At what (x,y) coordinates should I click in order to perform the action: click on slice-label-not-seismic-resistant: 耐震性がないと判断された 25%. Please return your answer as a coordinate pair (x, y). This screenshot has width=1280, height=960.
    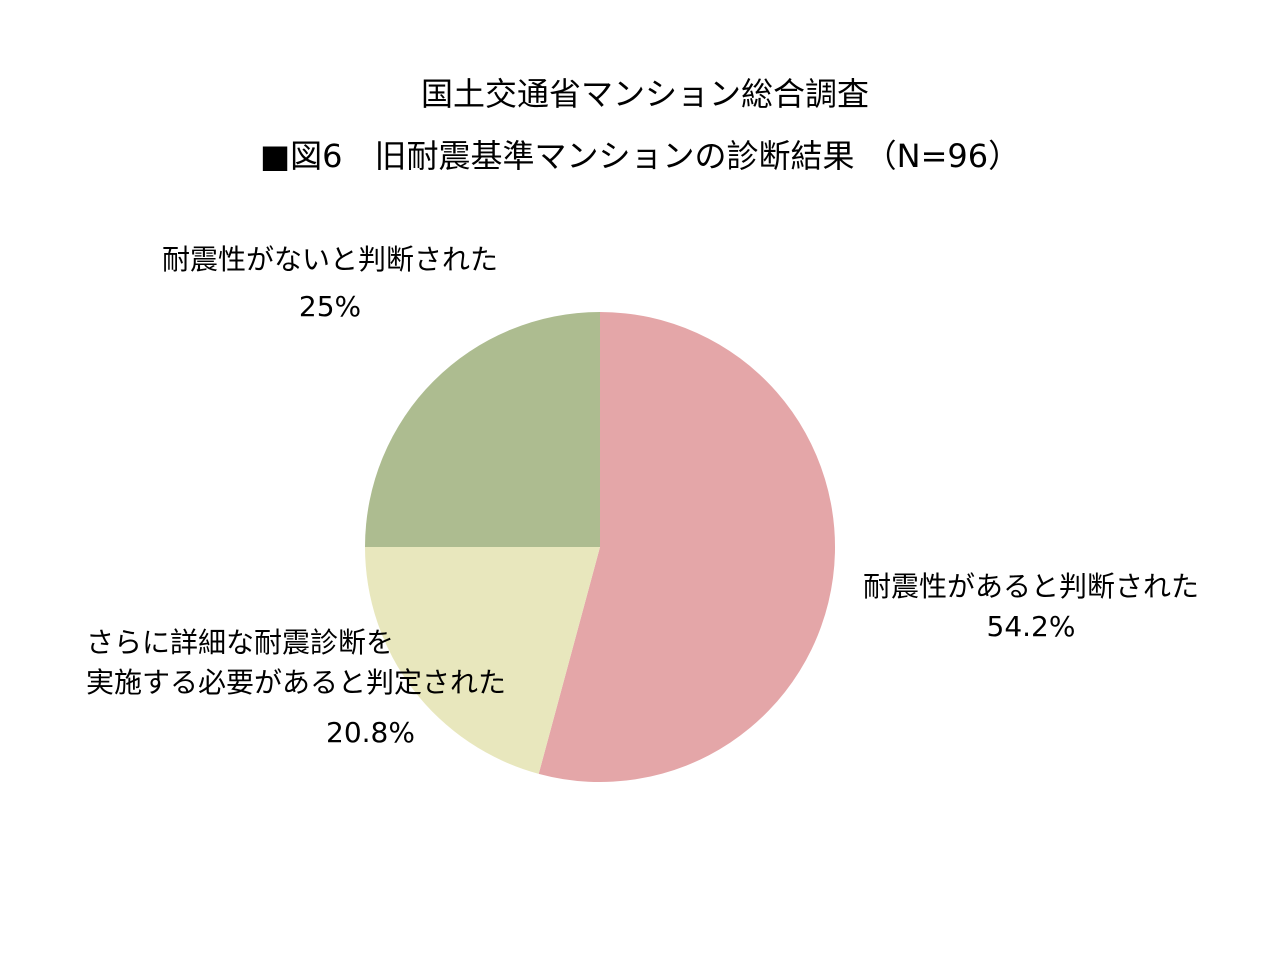
    Looking at the image, I should click on (330, 283).